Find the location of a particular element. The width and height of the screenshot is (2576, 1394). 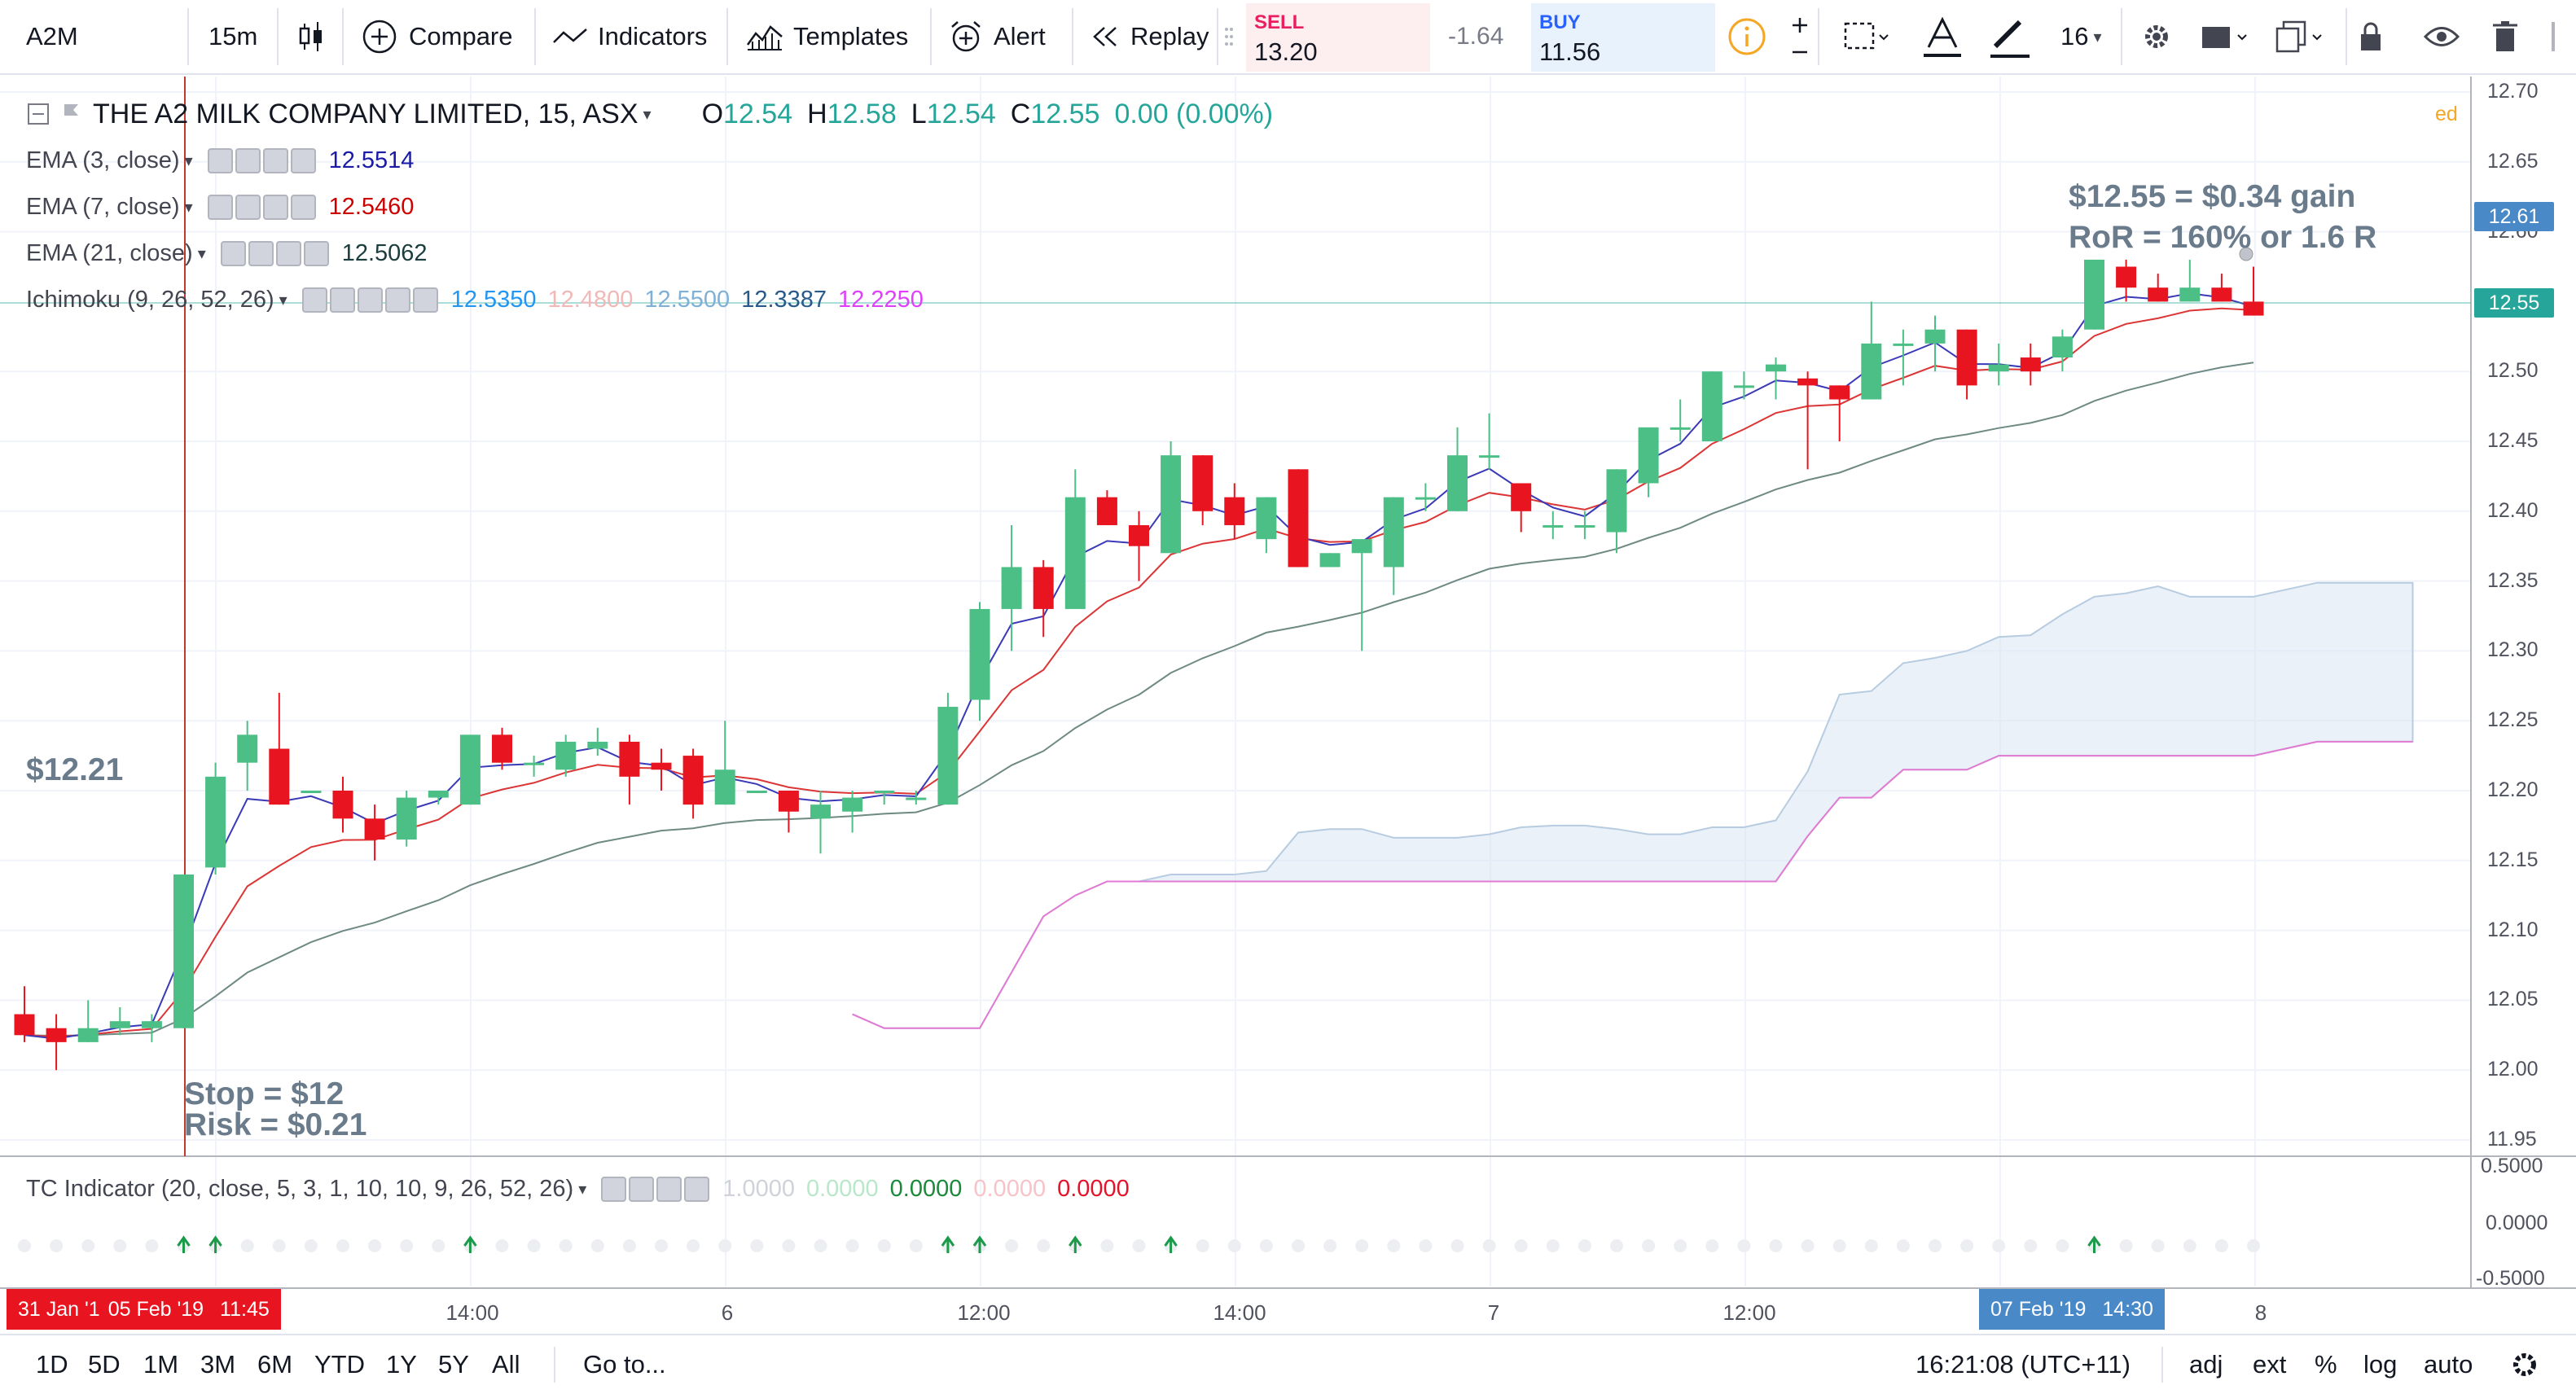

sell-button: SELL 13.20 is located at coordinates (1338, 37).